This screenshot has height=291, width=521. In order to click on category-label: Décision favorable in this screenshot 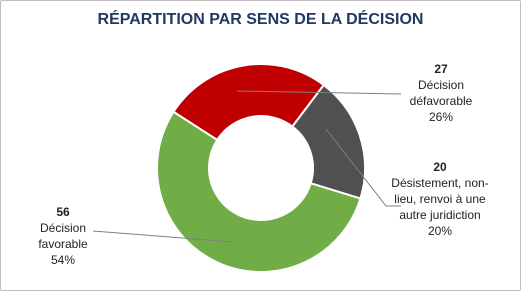, I will do `click(63, 236)`.